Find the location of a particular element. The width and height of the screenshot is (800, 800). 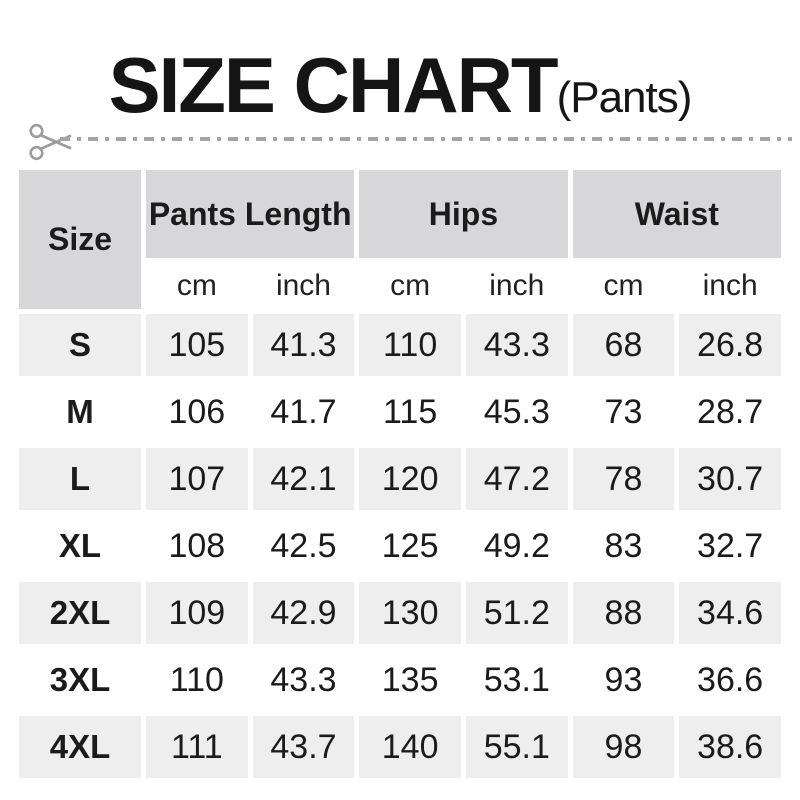

measurement-value: 107 is located at coordinates (197, 479).